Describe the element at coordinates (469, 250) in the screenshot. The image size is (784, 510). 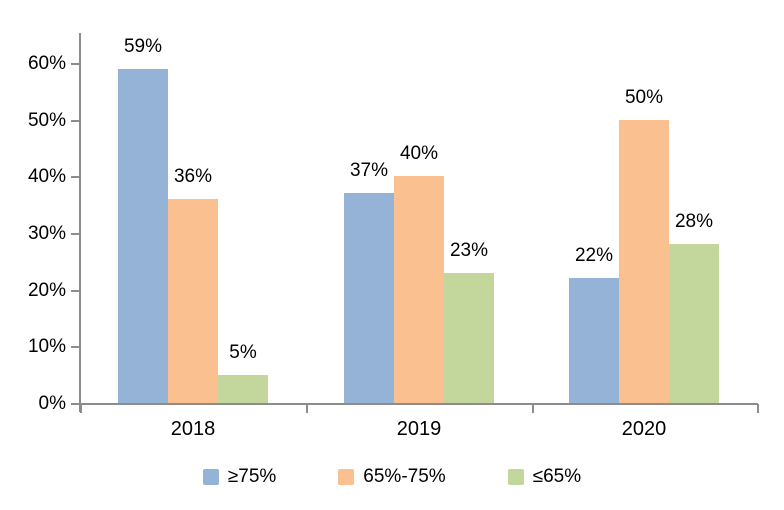
I see `bar-value-label-2019-le-65: 23%` at that location.